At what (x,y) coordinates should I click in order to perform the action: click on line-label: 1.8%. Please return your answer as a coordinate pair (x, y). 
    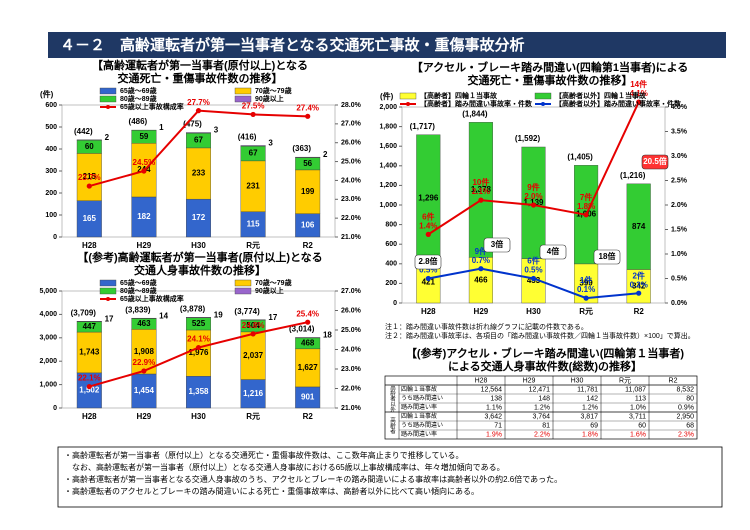
    Looking at the image, I should click on (586, 206).